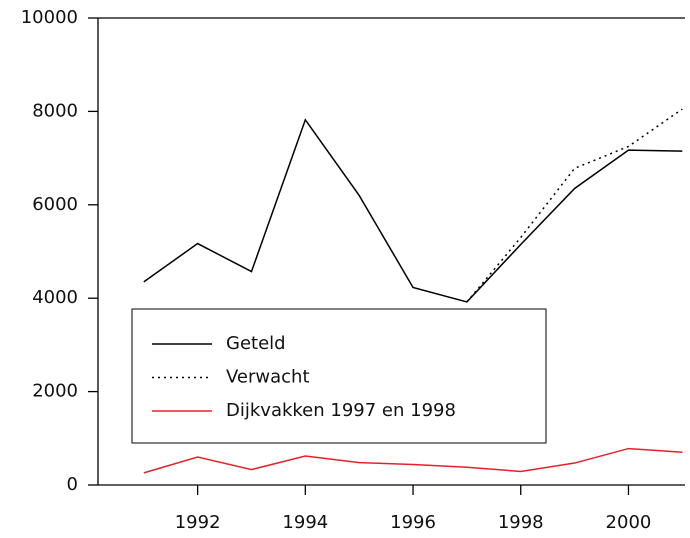 Image resolution: width=690 pixels, height=538 pixels. What do you see at coordinates (55, 391) in the screenshot?
I see `y-tick-label: 2000` at bounding box center [55, 391].